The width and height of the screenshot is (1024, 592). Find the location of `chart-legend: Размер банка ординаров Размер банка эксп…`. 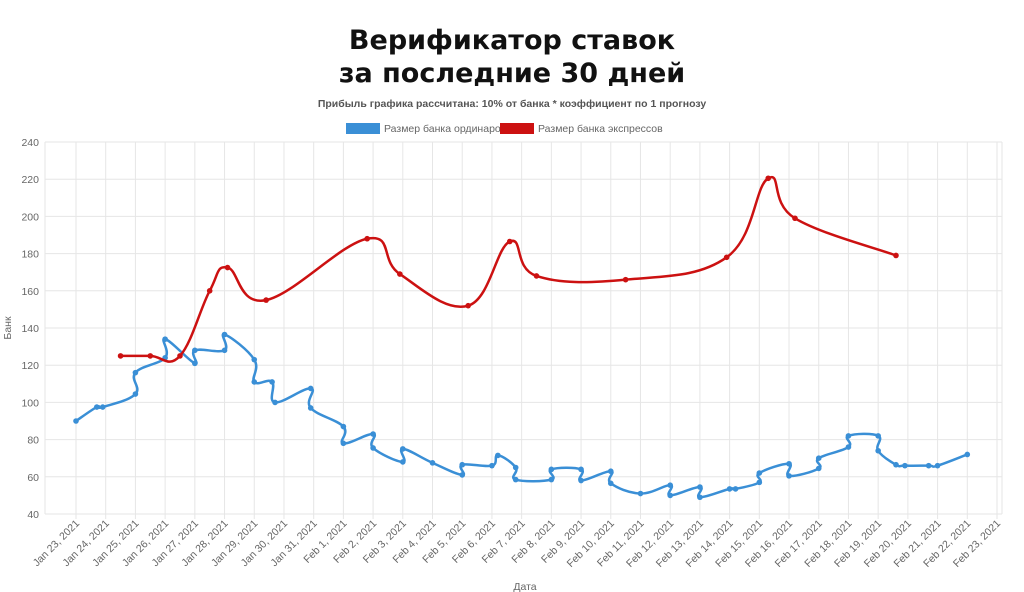

chart-legend: Размер банка ординаров Размер банка эксп… is located at coordinates (504, 129).